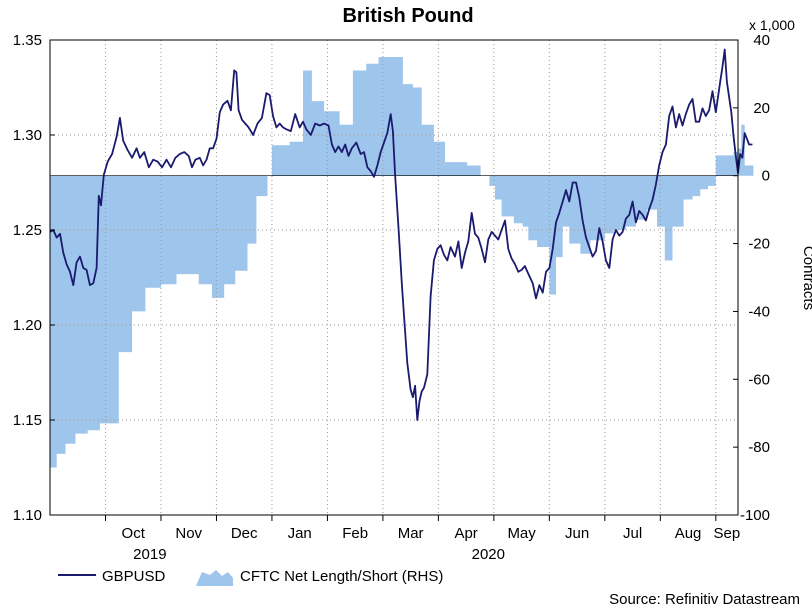 Image resolution: width=812 pixels, height=607 pixels. I want to click on x-tick-label: May, so click(521, 533).